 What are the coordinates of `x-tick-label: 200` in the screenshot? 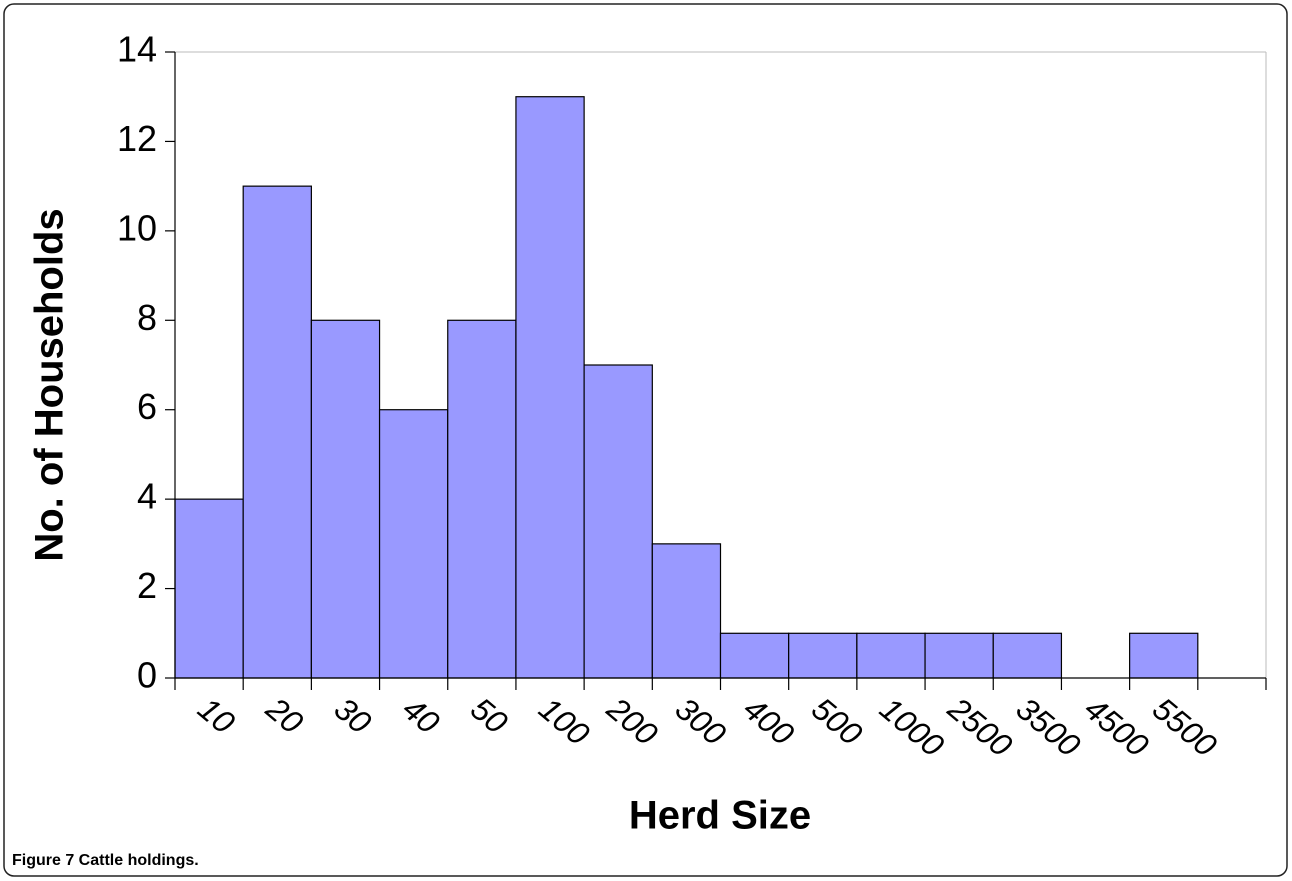 It's located at (632, 721).